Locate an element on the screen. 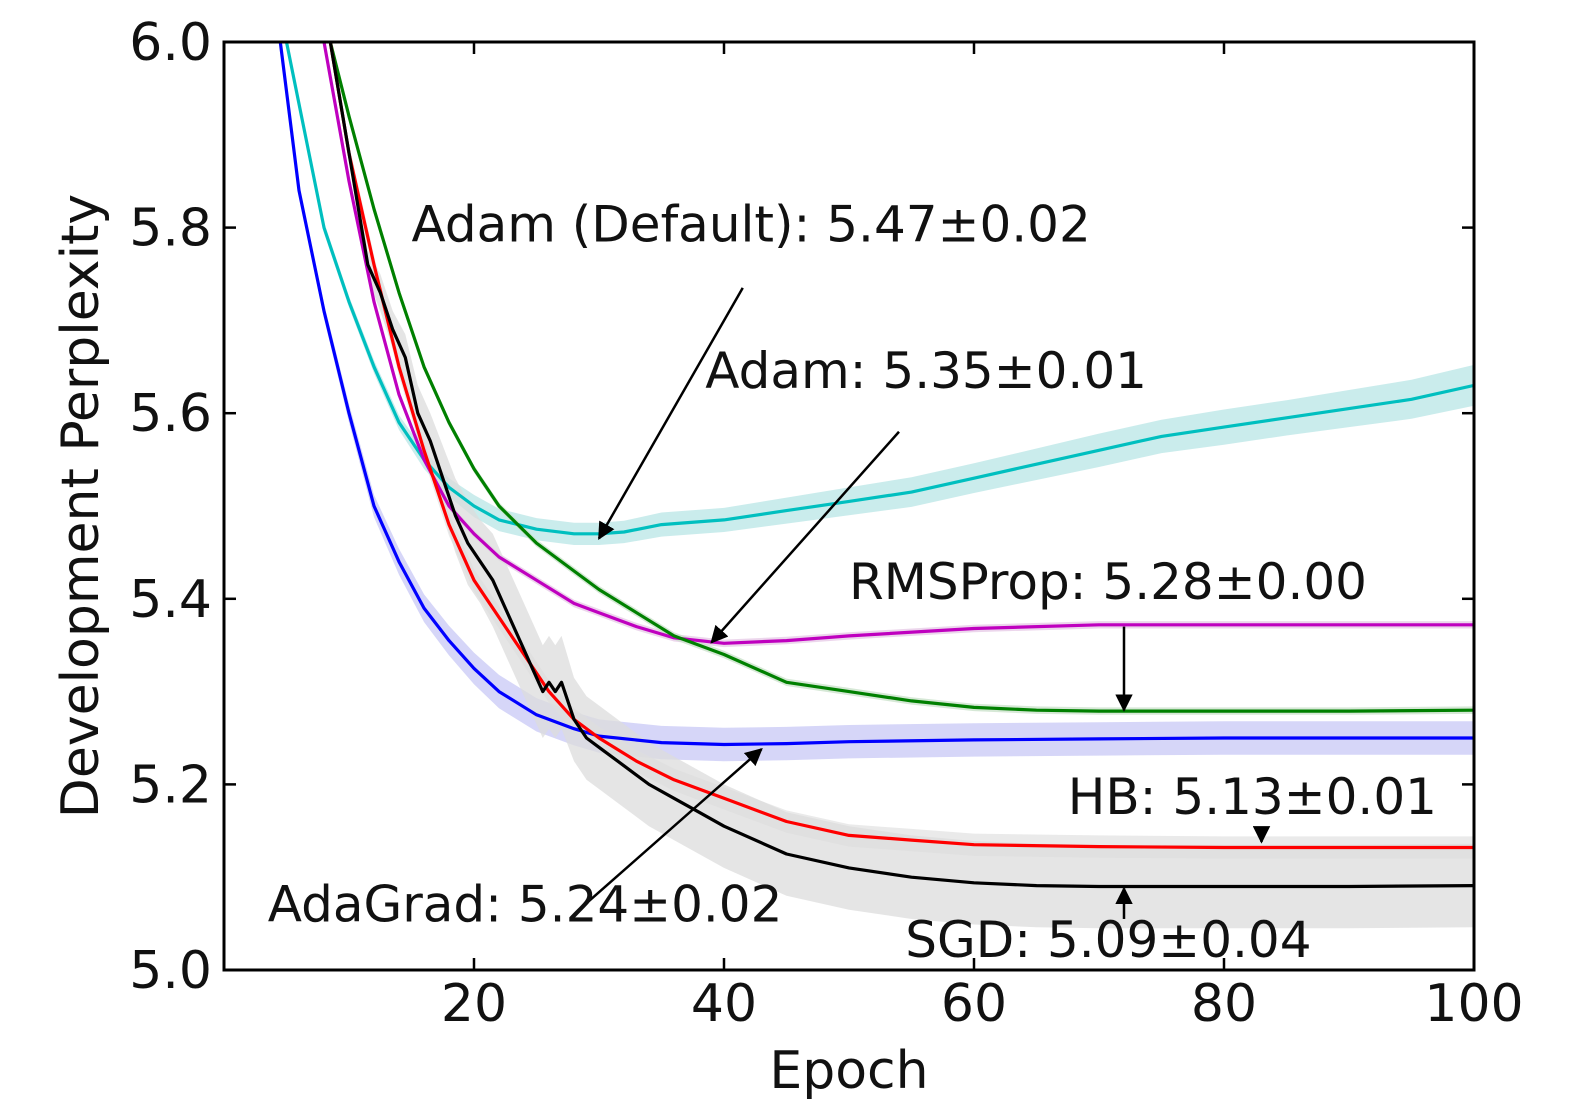 The height and width of the screenshot is (1119, 1593). annotation-label: RMSProp: 5.28±0.00 is located at coordinates (1108, 582).